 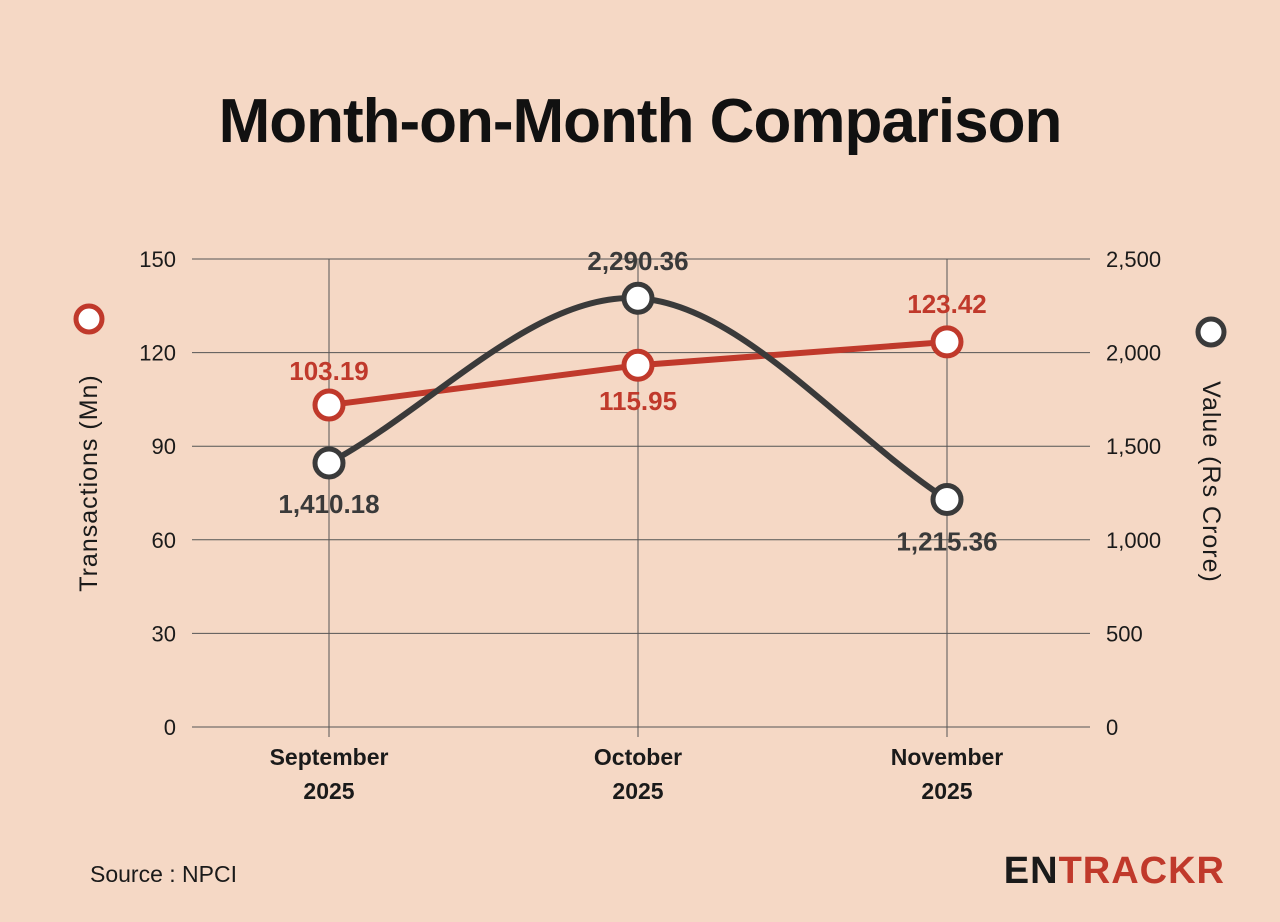 What do you see at coordinates (329, 371) in the screenshot?
I see `transactions-data-label: 103.19` at bounding box center [329, 371].